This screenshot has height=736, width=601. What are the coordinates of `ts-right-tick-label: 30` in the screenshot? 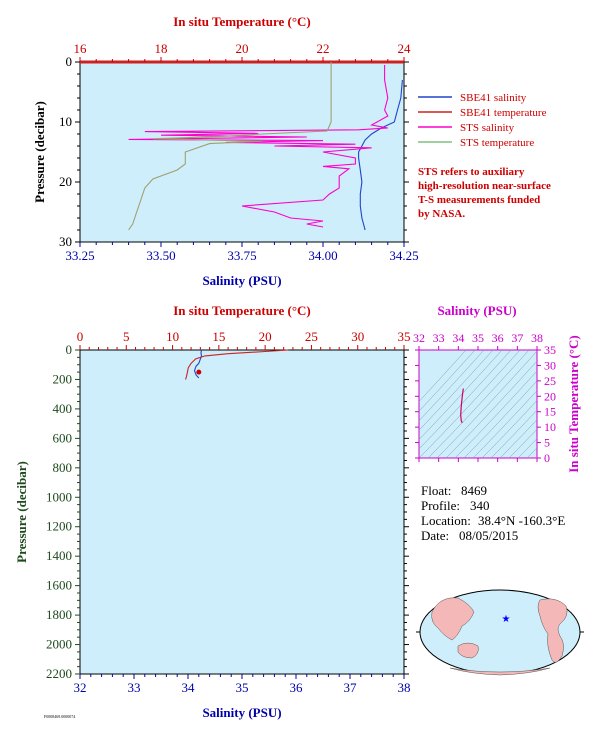 It's located at (550, 365).